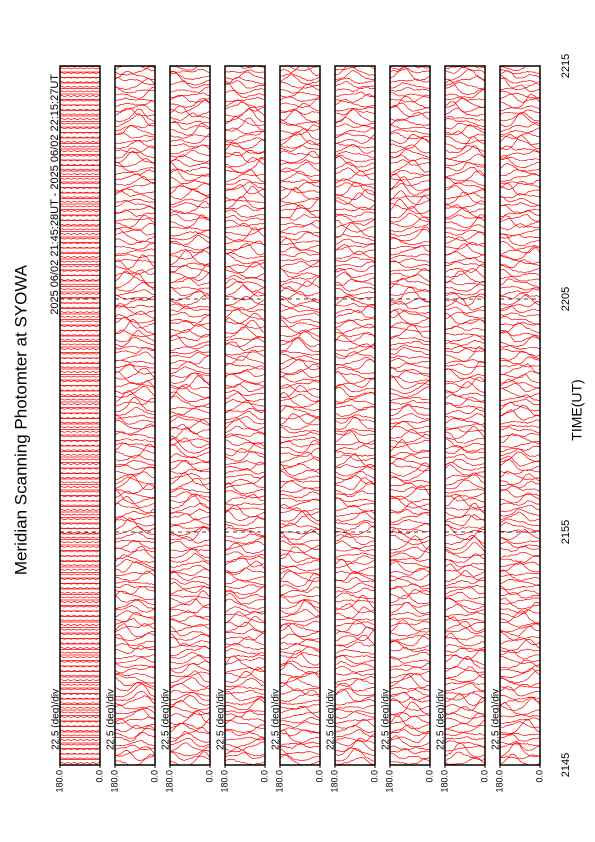  Describe the element at coordinates (539, 776) in the screenshot. I see `y-tick-label: 0.0` at that location.